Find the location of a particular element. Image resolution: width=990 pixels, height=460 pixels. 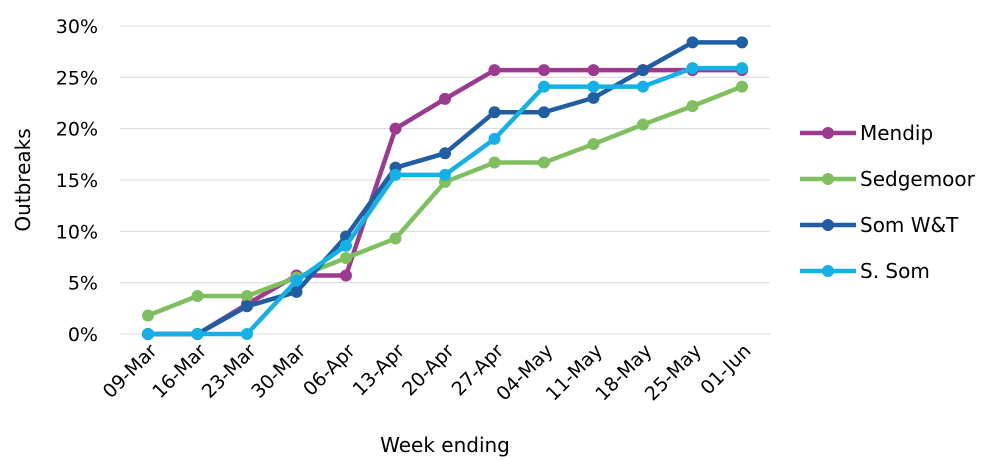

x-tick-label: 09-Mar is located at coordinates (130, 371).